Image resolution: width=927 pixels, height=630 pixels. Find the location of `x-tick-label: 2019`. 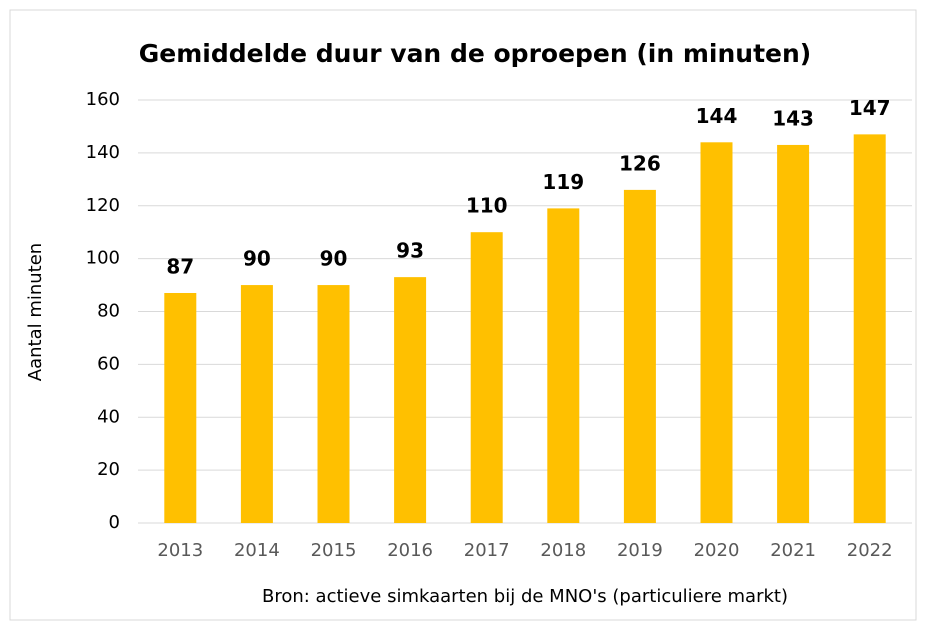

x-tick-label: 2019 is located at coordinates (640, 550).